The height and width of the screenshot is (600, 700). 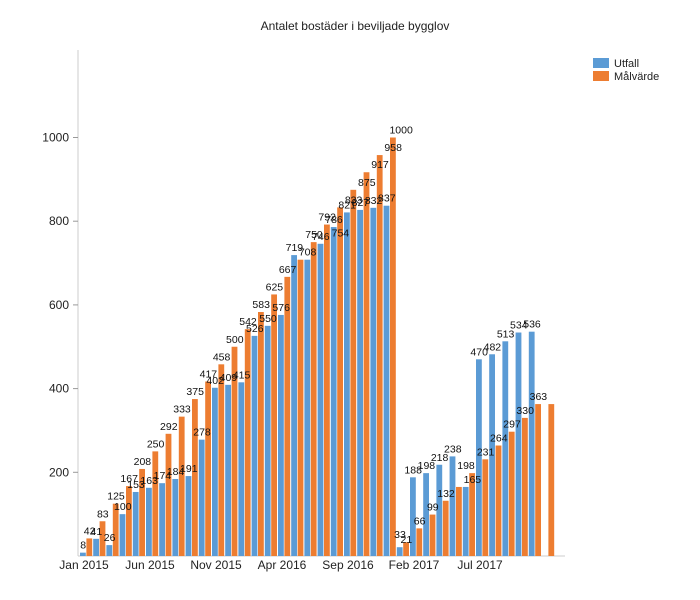 I want to click on data-label: 536, so click(x=532, y=325).